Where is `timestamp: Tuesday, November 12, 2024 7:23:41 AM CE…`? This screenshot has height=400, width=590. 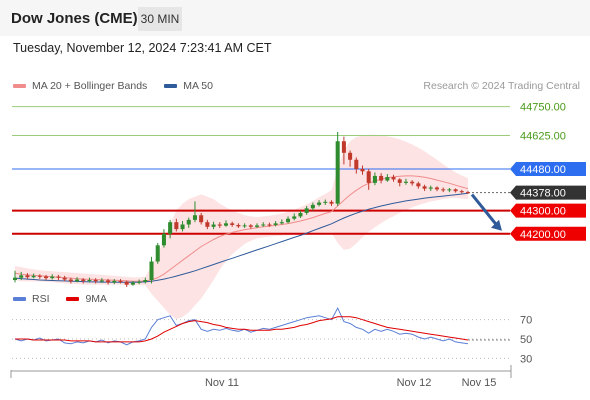
timestamp: Tuesday, November 12, 2024 7:23:41 AM CE… is located at coordinates (142, 48).